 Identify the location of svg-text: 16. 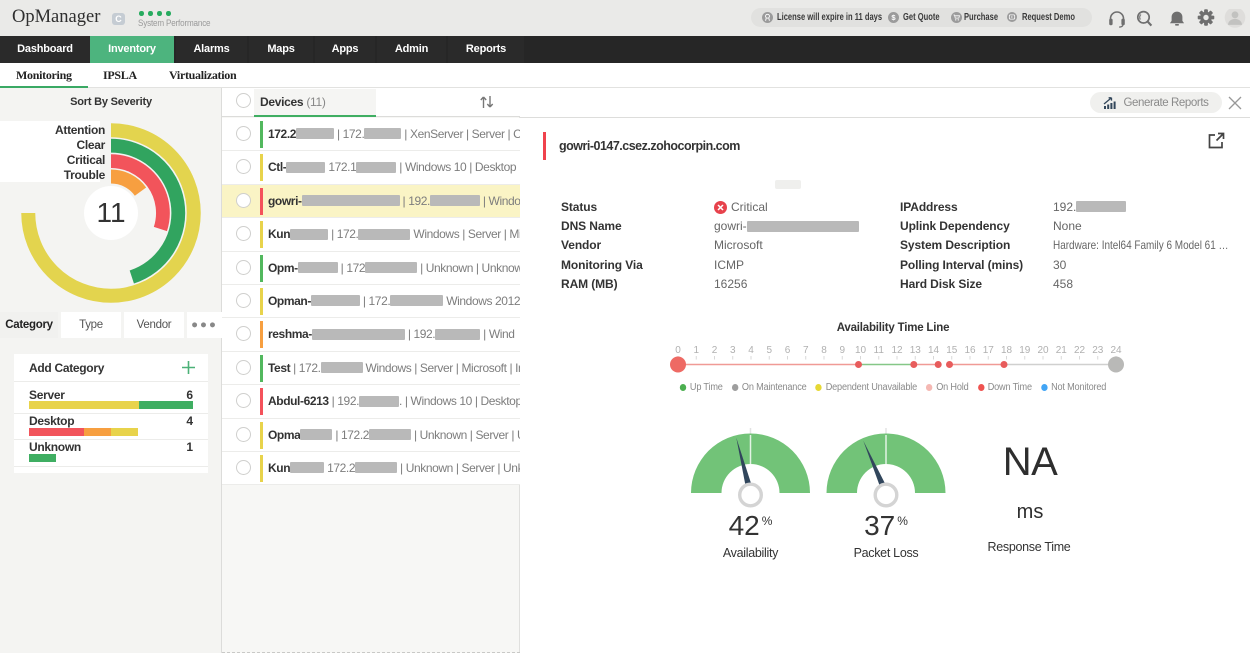
(970, 350).